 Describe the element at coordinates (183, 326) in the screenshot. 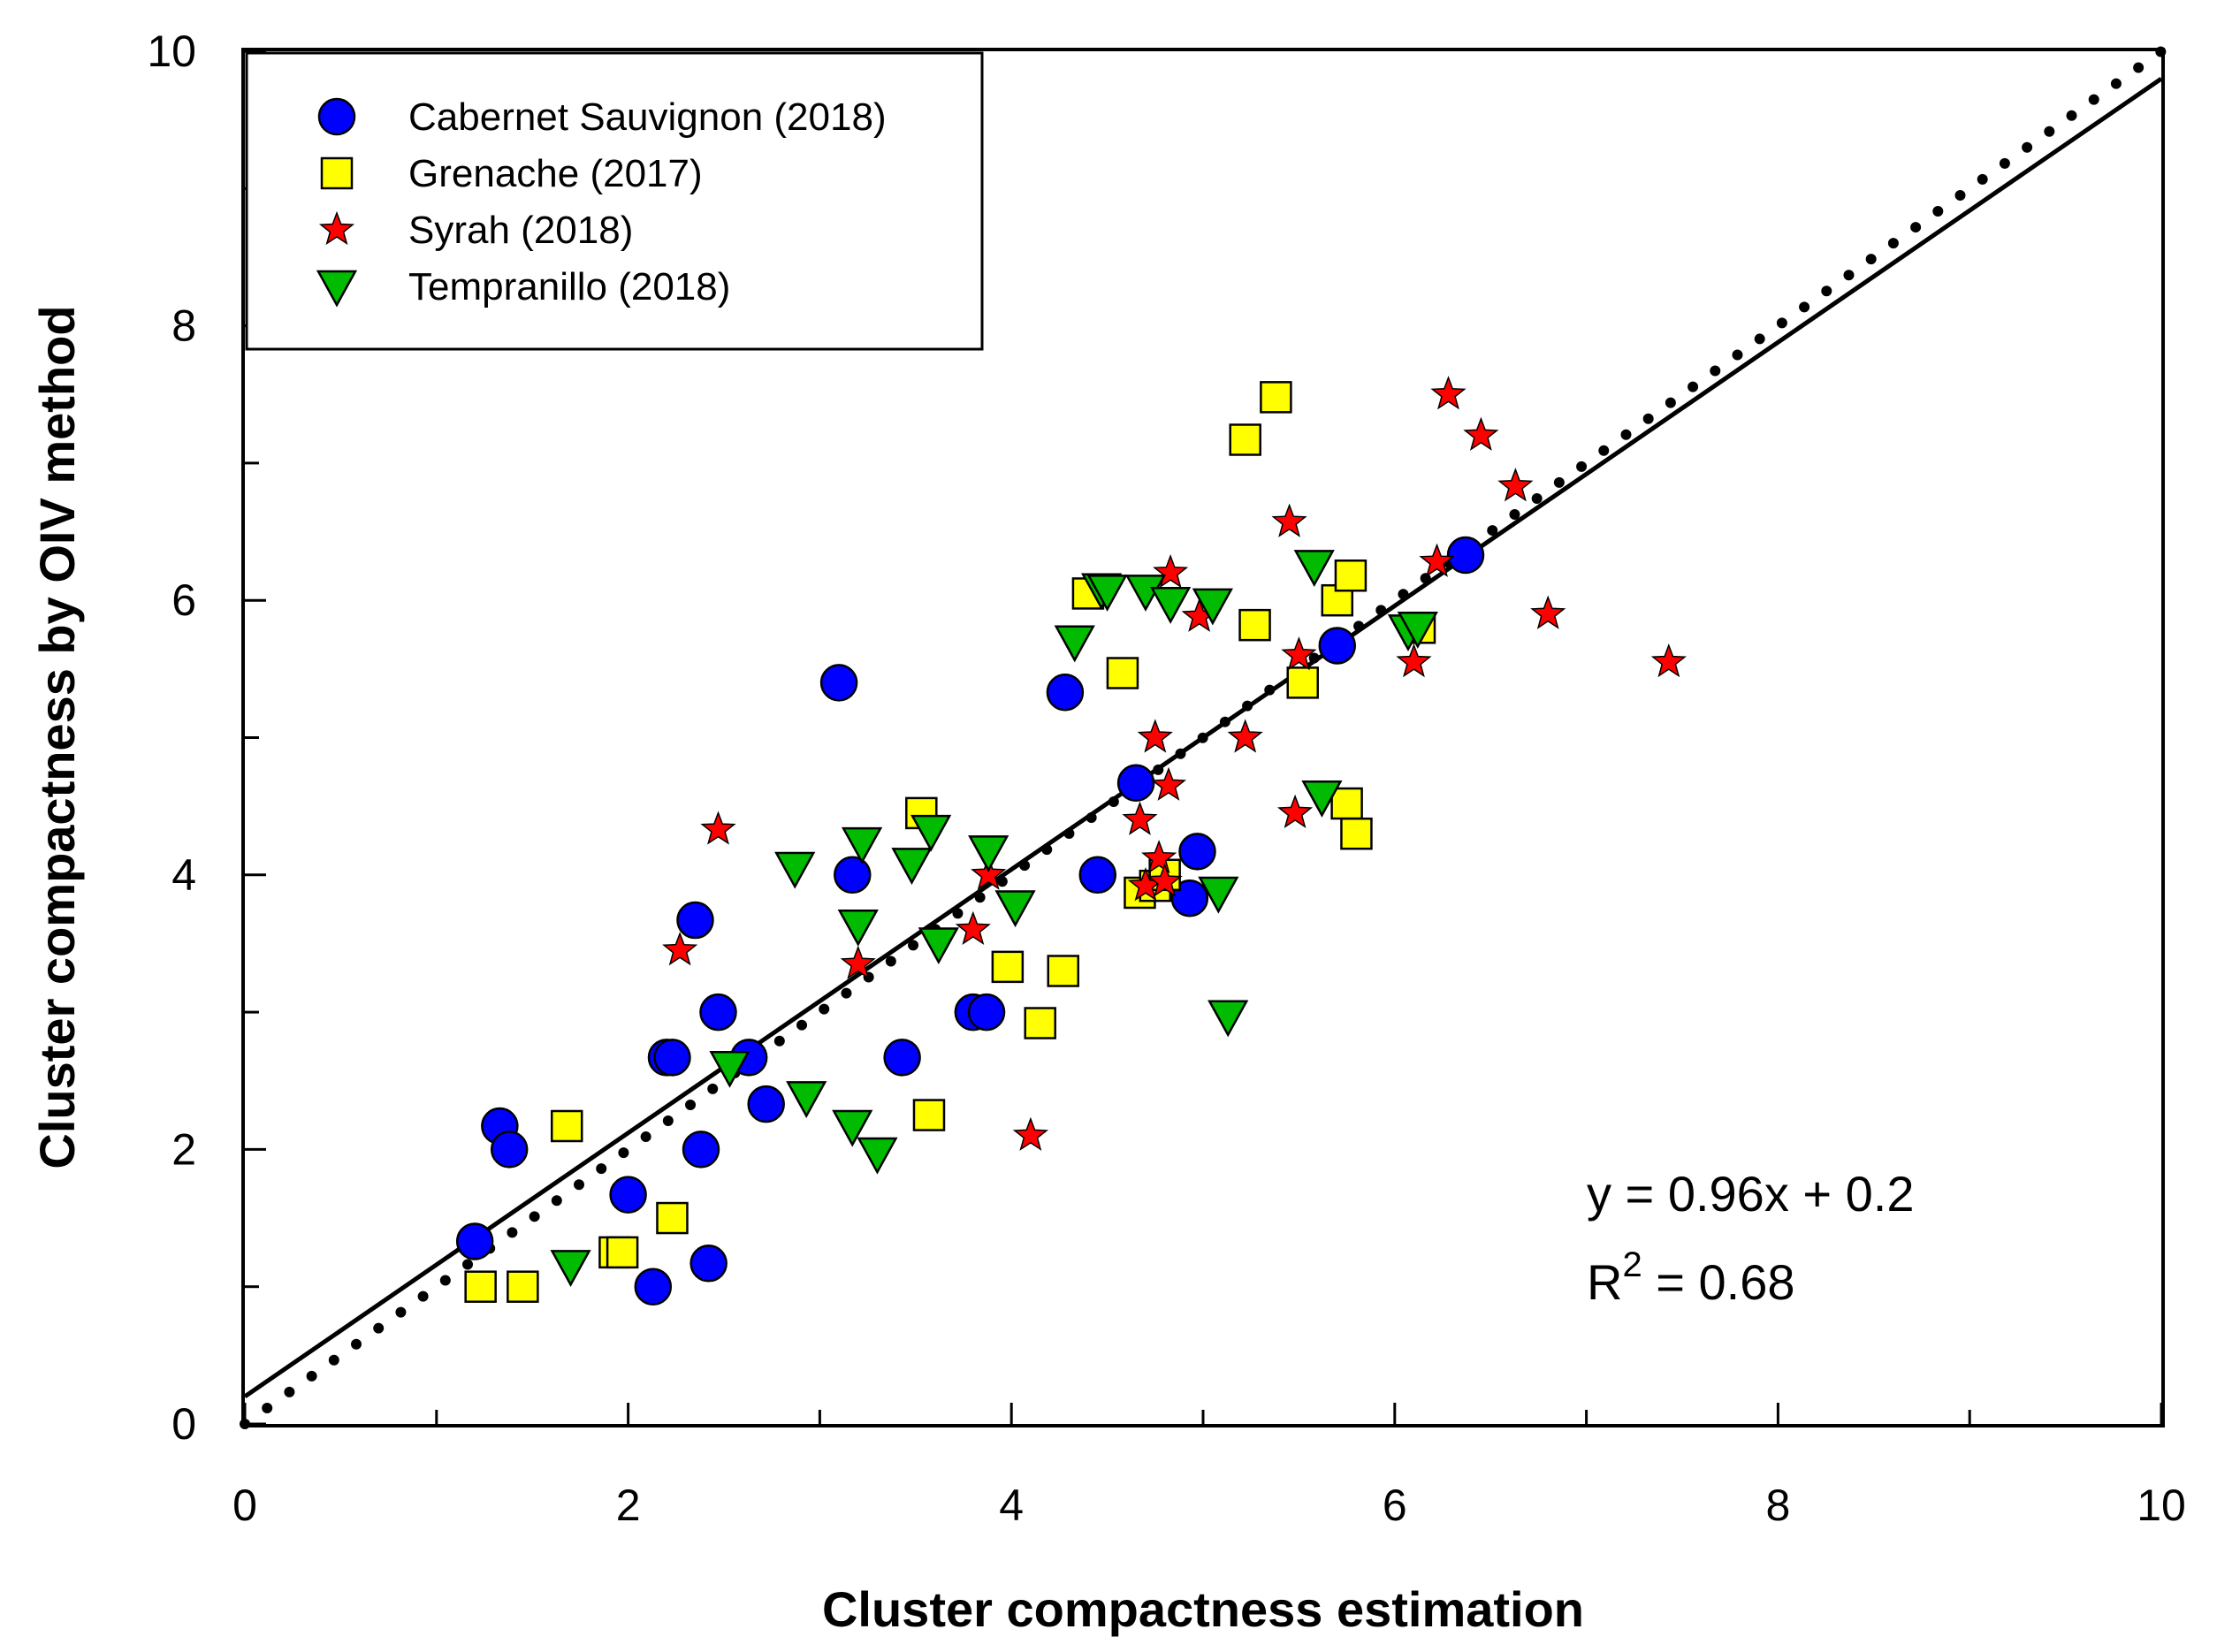

I see `y-tick-label: 8` at that location.